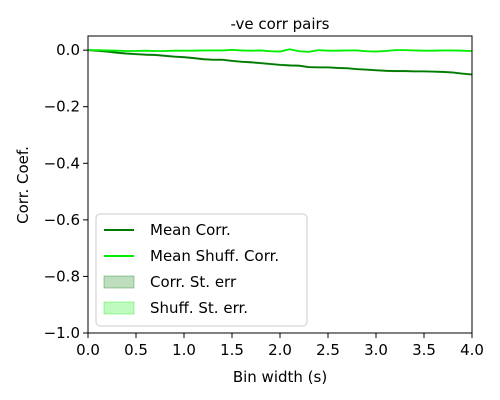  Describe the element at coordinates (184, 350) in the screenshot. I see `x-tick-label: 1.0` at that location.